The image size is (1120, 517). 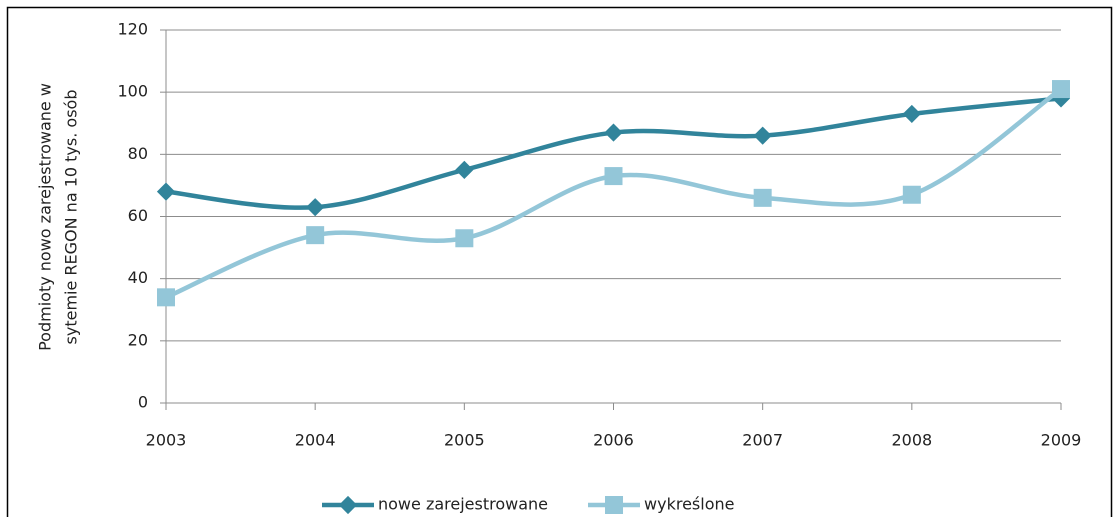 What do you see at coordinates (315, 440) in the screenshot?
I see `x-tick-label: 2004` at bounding box center [315, 440].